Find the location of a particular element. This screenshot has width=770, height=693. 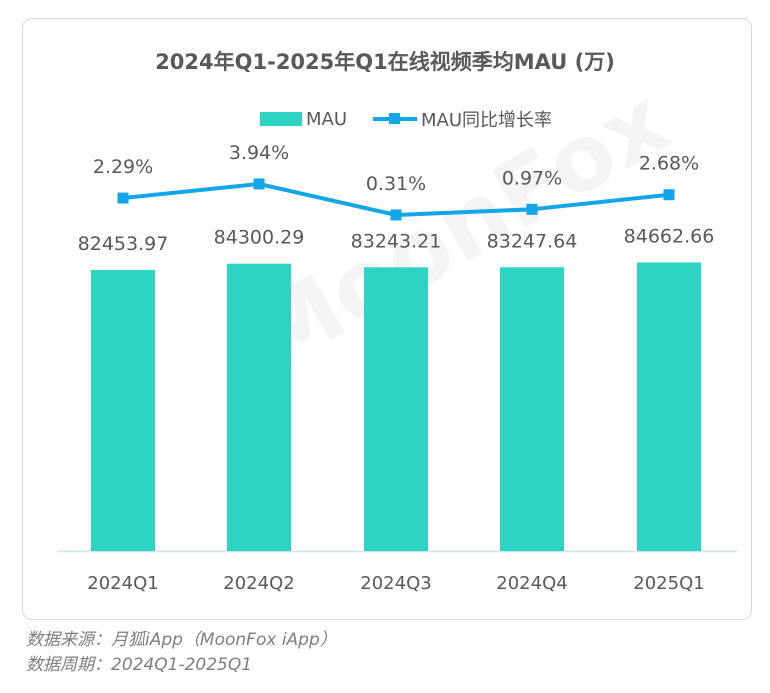

growth-value-label: 0.31% is located at coordinates (396, 184).